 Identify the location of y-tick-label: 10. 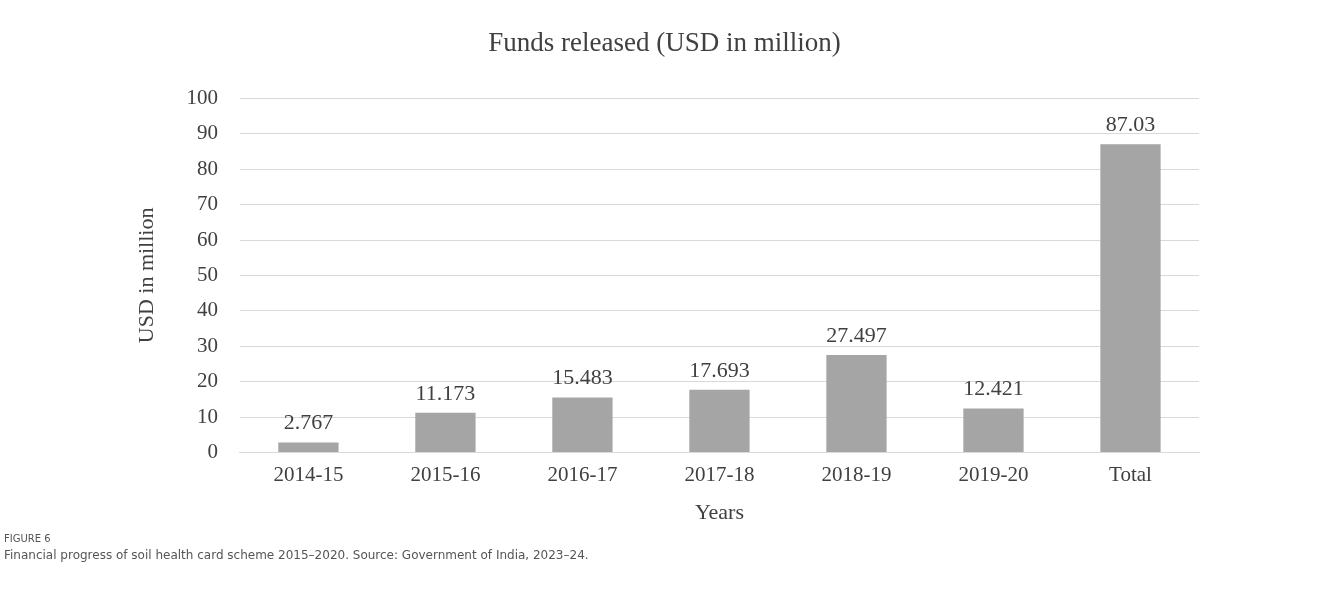
(207, 415).